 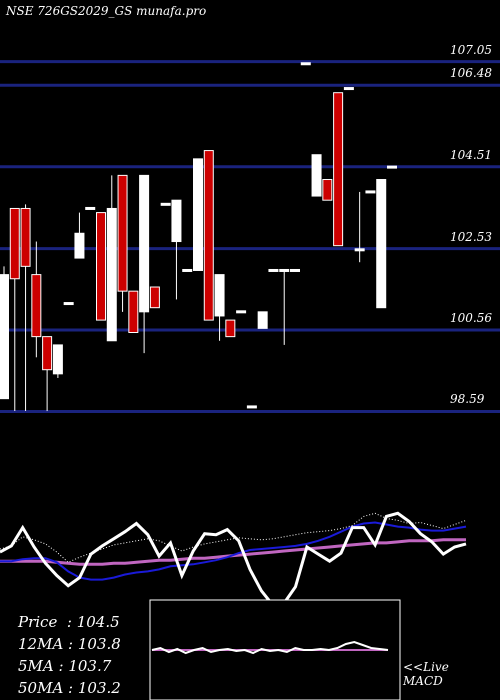 What do you see at coordinates (69, 622) in the screenshot?
I see `stat-price: Price : 104.5` at bounding box center [69, 622].